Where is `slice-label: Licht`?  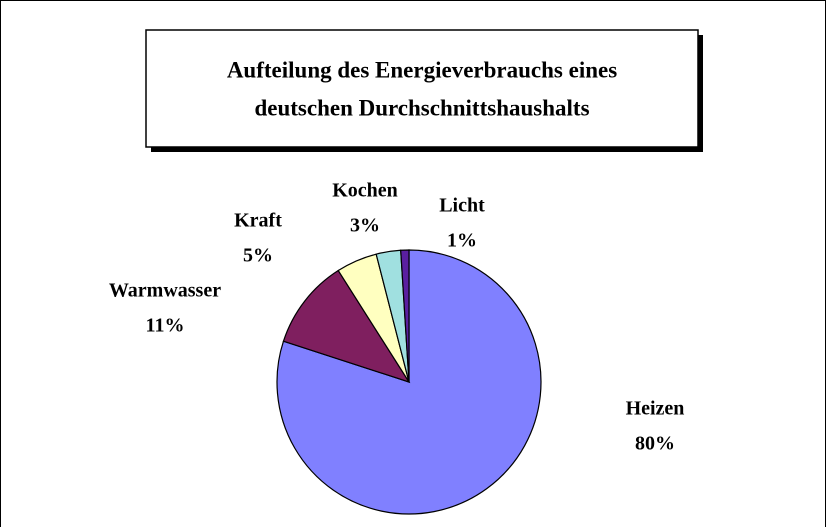 slice-label: Licht is located at coordinates (462, 206).